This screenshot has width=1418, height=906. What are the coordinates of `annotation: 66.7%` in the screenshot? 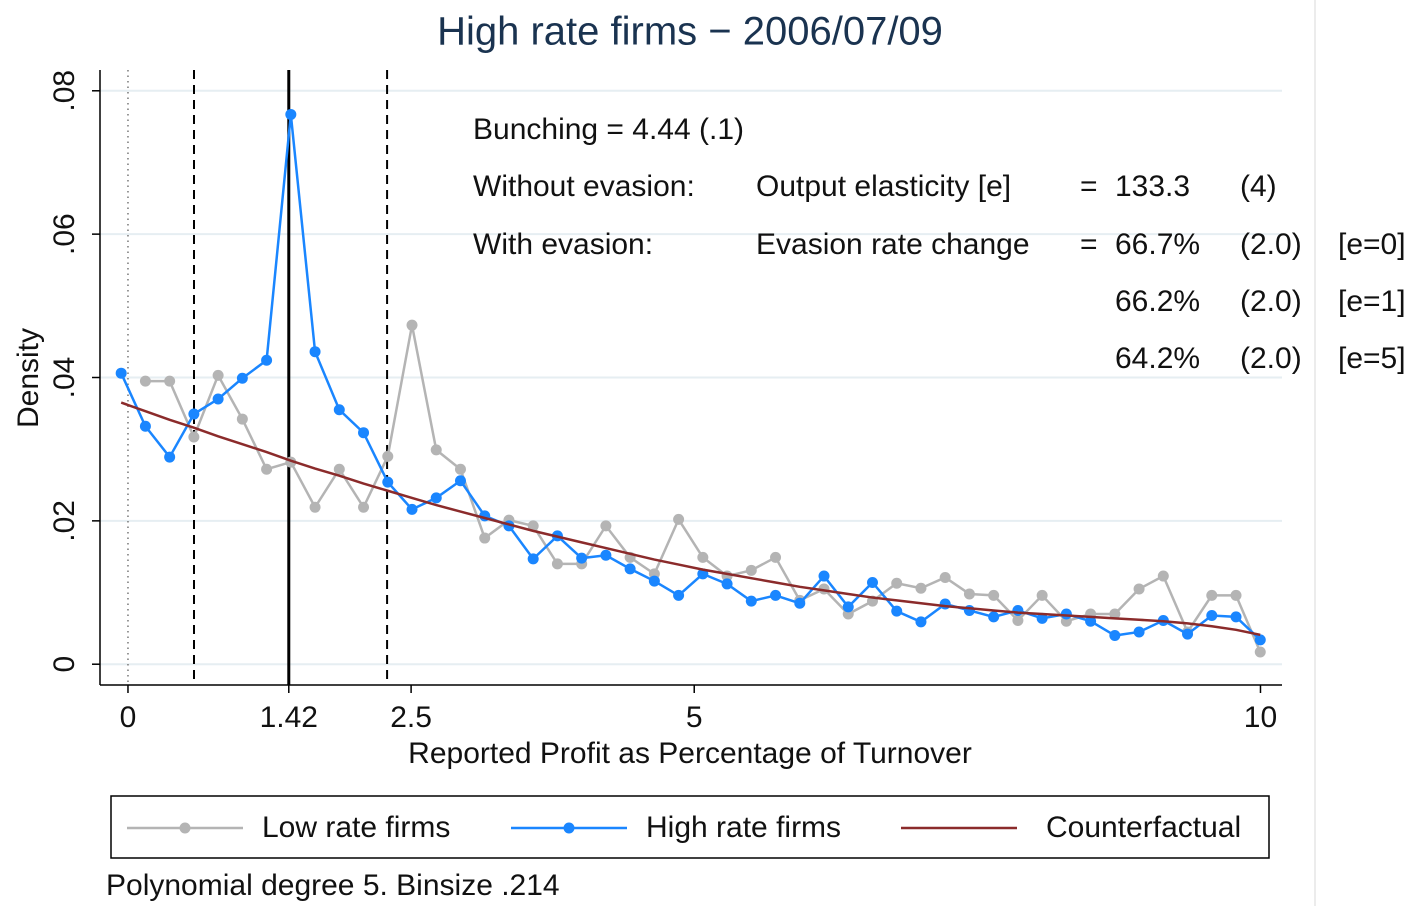 It's located at (1157, 244).